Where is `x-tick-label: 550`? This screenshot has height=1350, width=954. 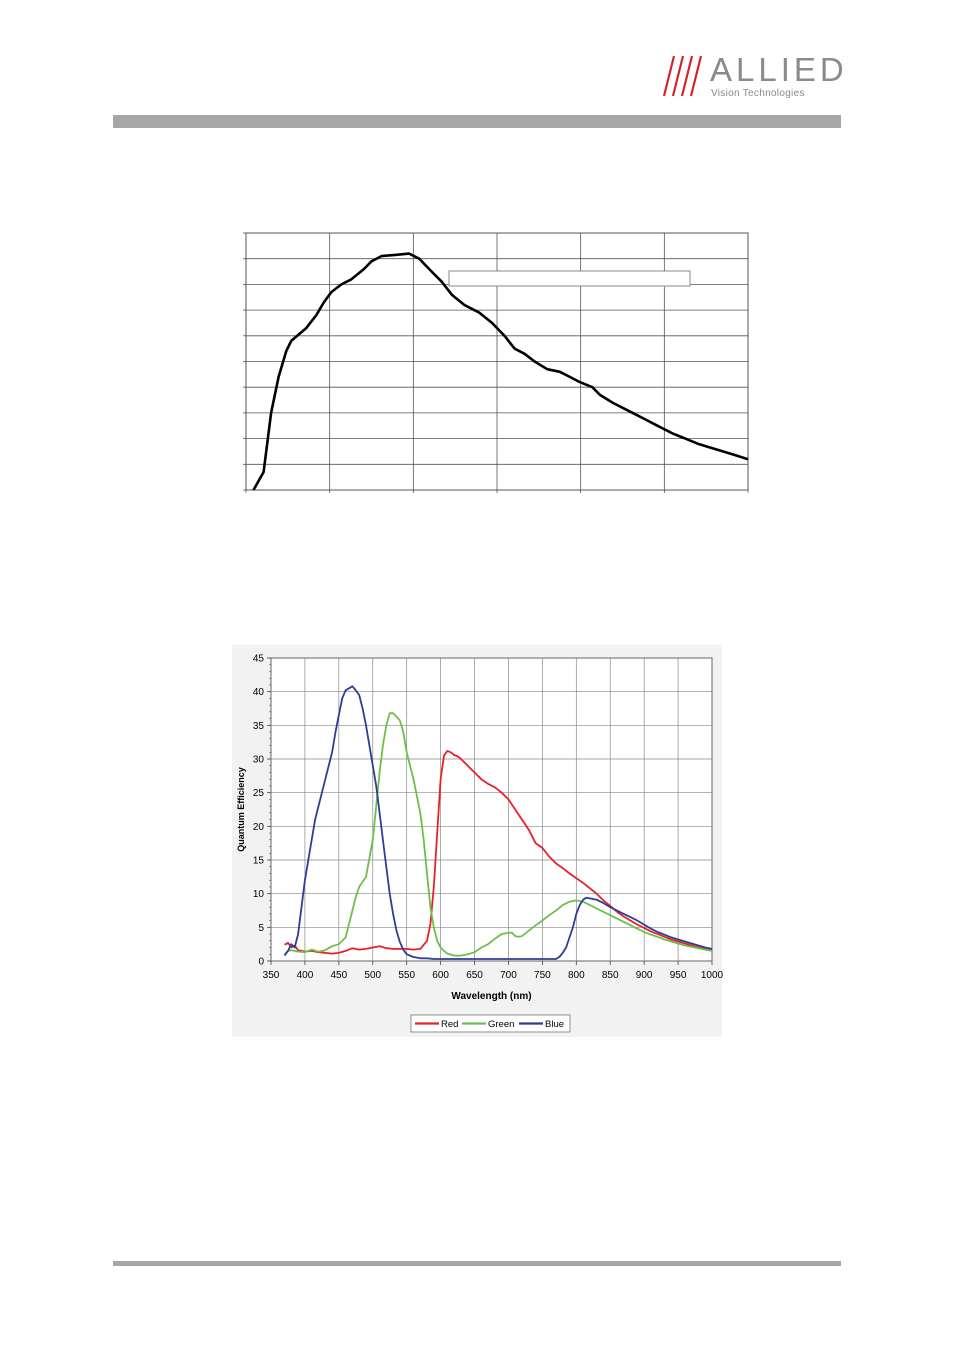
x-tick-label: 550 is located at coordinates (406, 975).